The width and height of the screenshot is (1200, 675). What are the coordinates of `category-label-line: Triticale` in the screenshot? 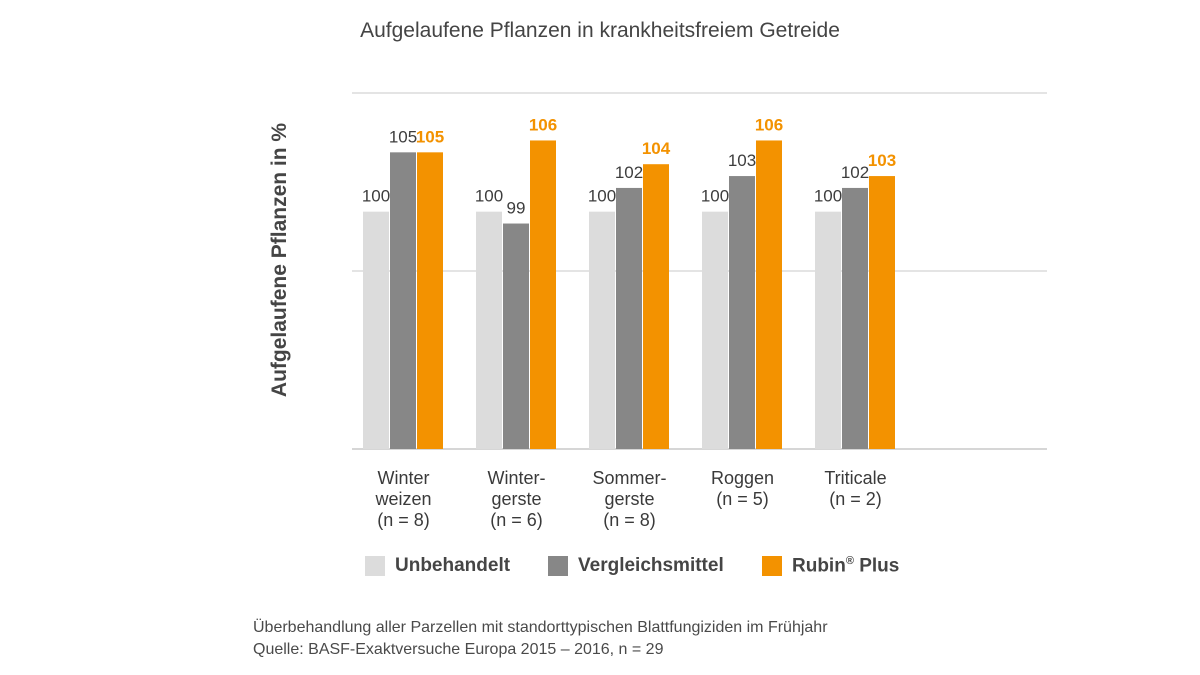 It's located at (855, 478).